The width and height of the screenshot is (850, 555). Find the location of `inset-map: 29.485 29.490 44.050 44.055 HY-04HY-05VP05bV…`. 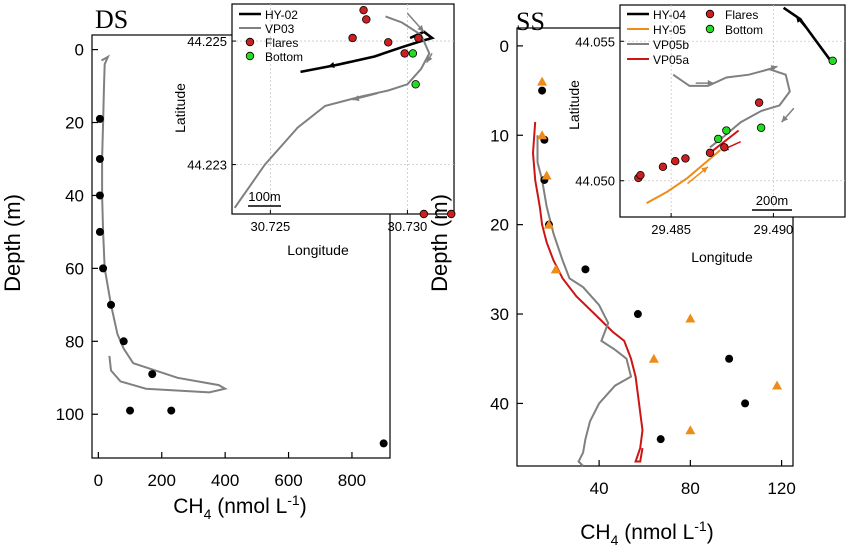

inset-map: 29.485 29.490 44.050 44.055 HY-04HY-05VP05bV… is located at coordinates (710, 120).